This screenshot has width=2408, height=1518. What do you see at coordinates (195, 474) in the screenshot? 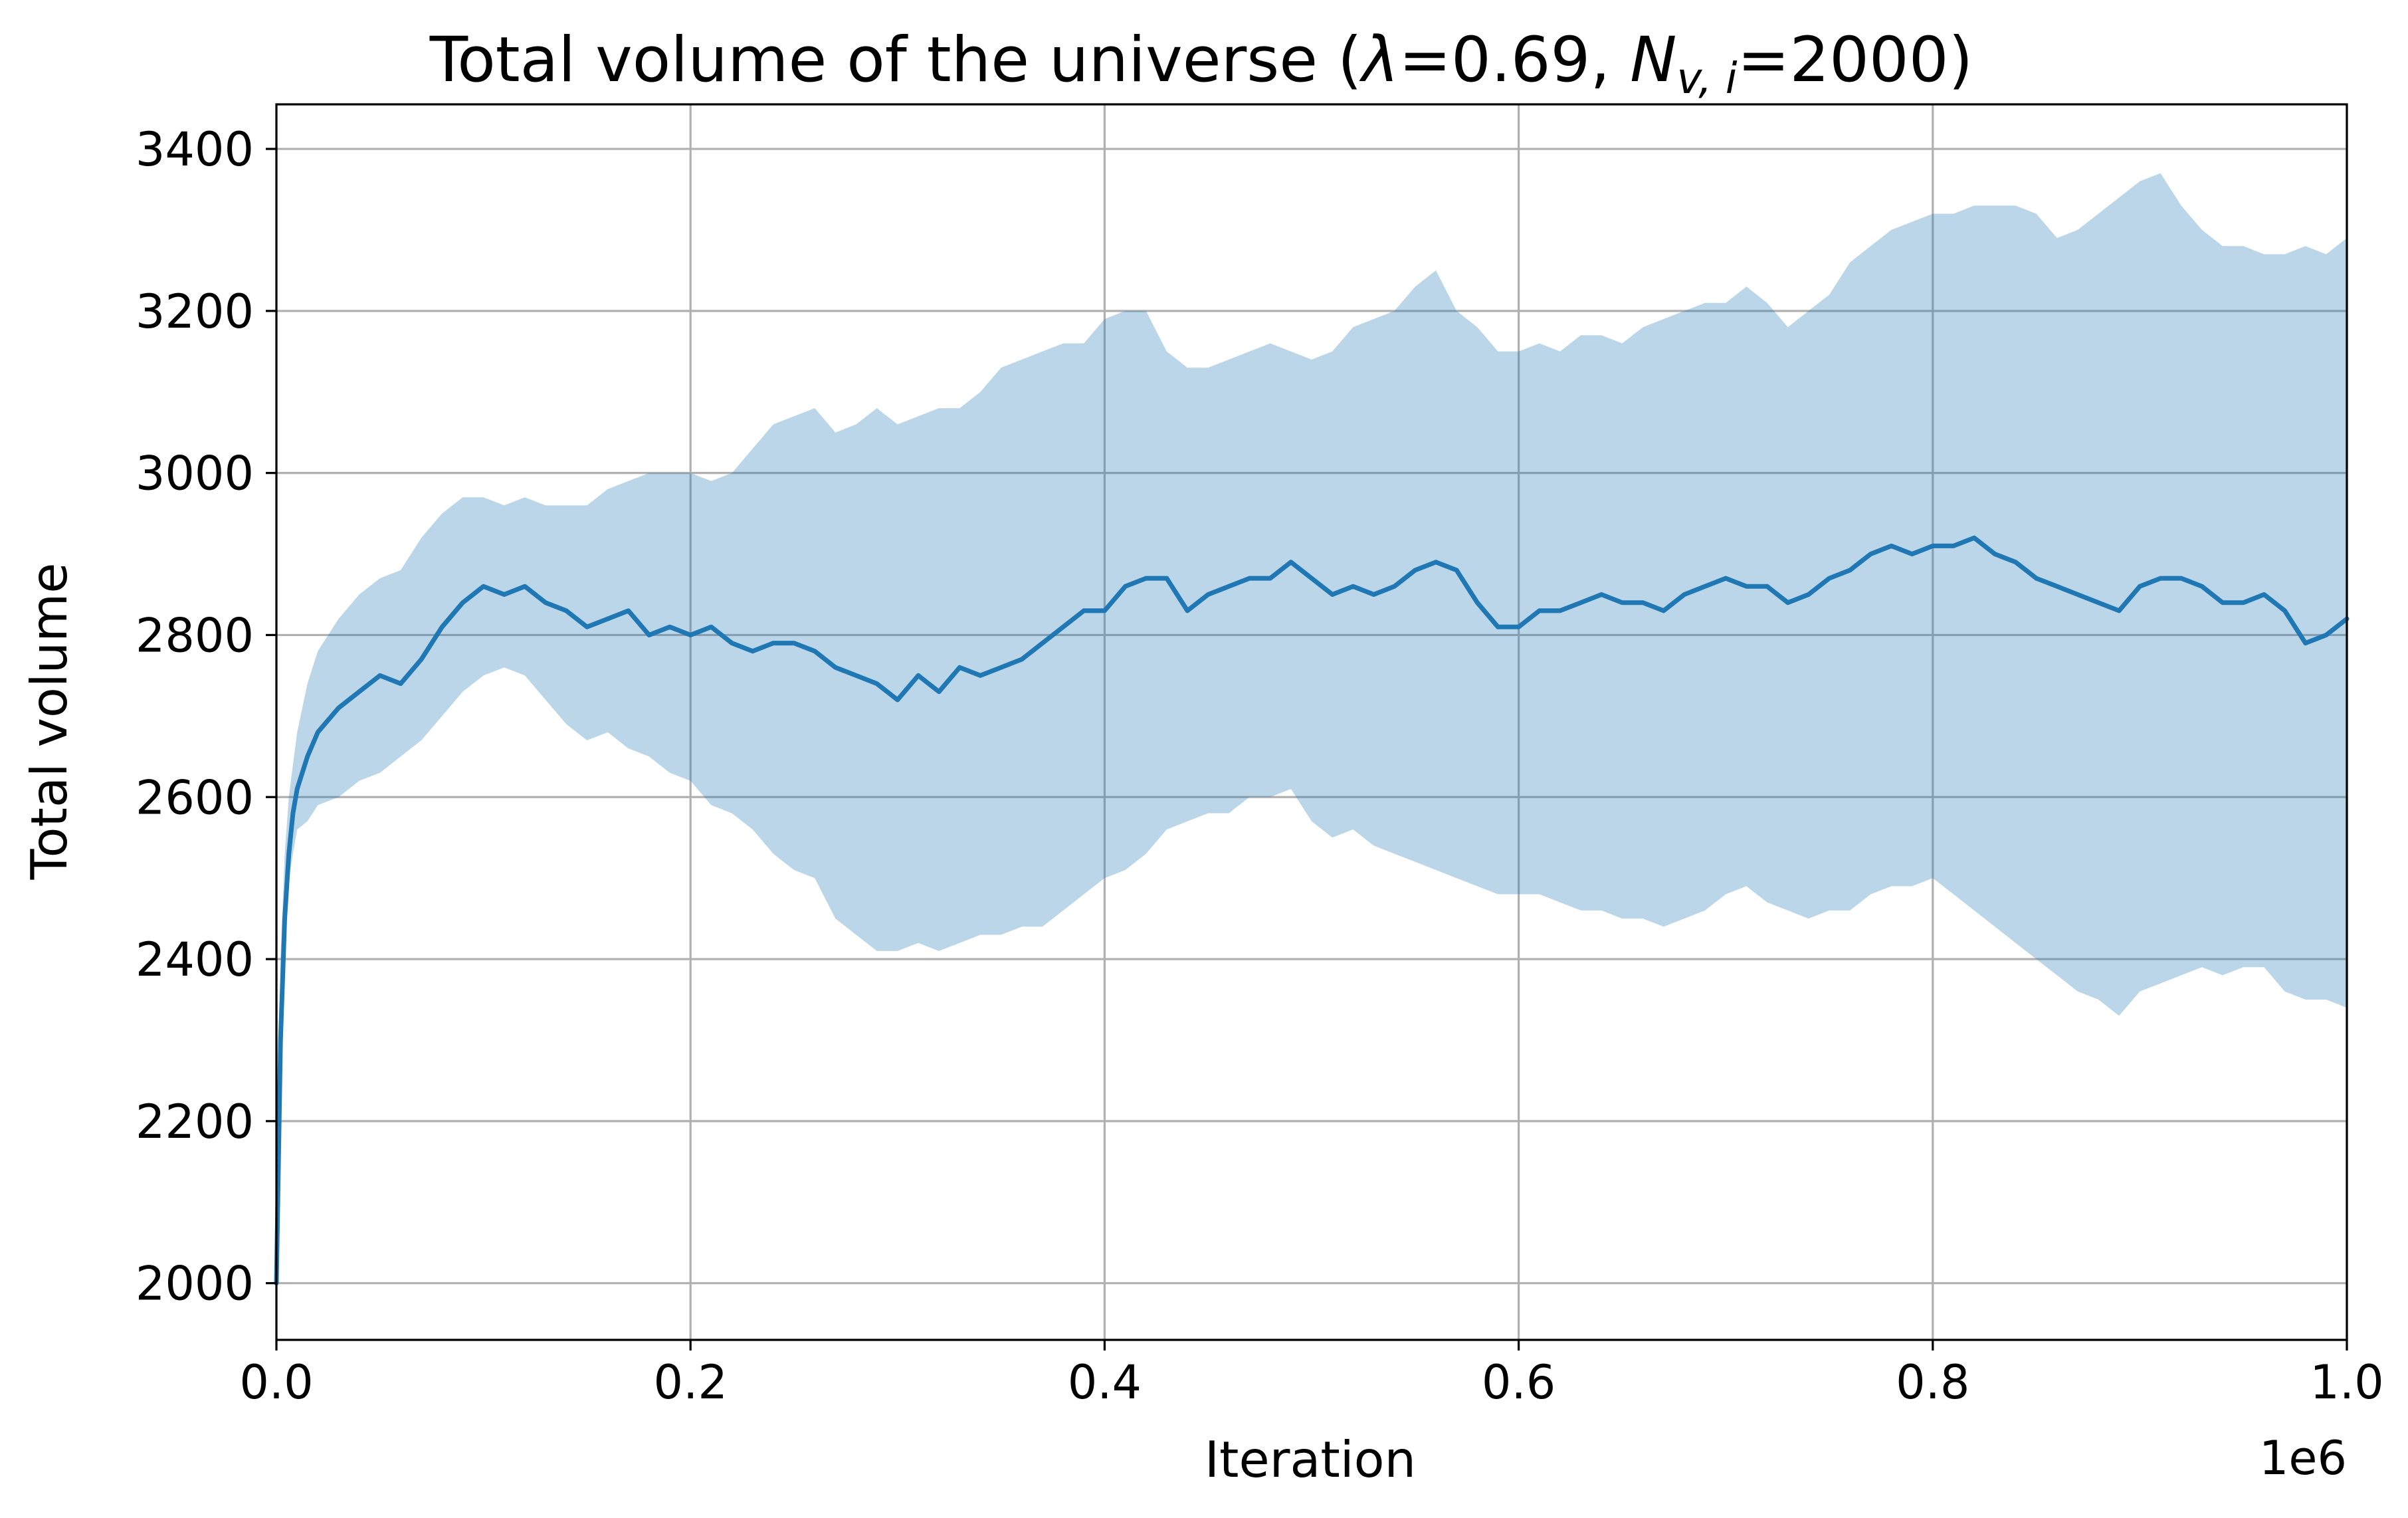
I see `y-tick-label: 3000` at bounding box center [195, 474].